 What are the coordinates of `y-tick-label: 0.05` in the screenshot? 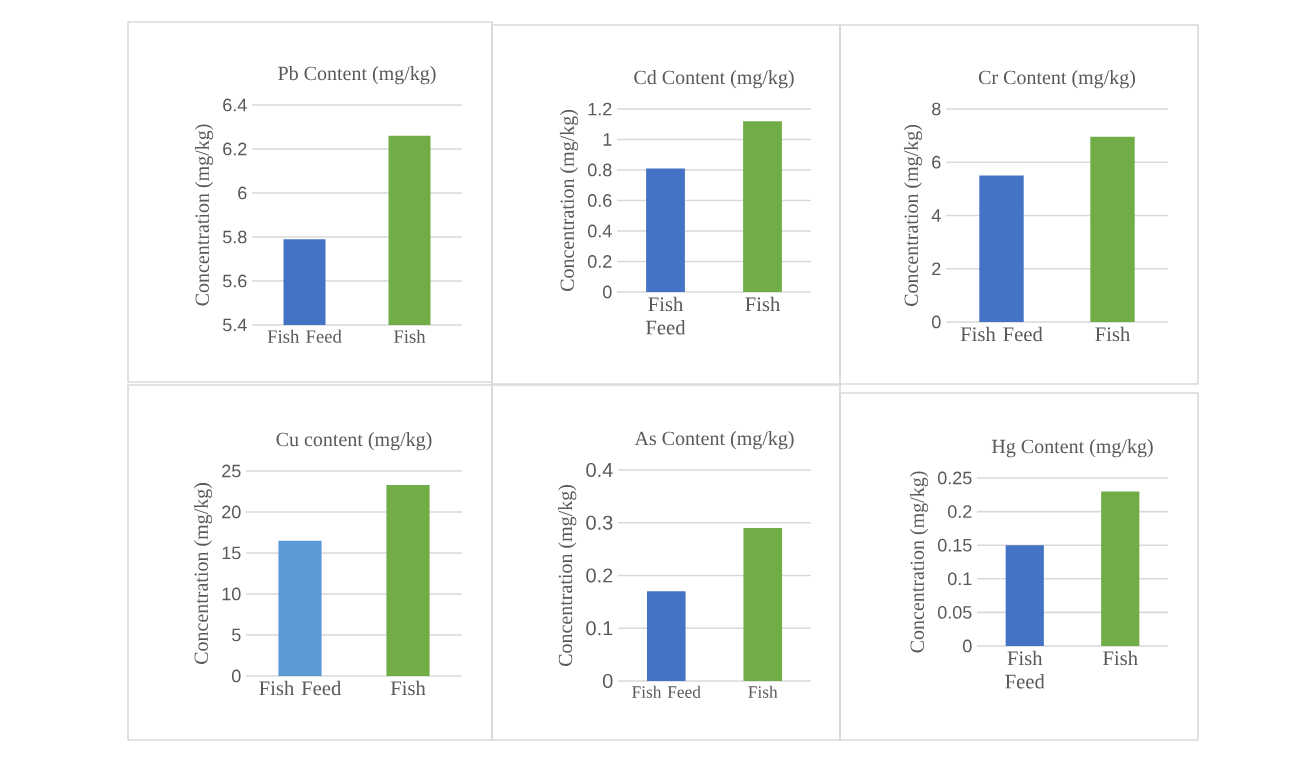 It's located at (954, 612).